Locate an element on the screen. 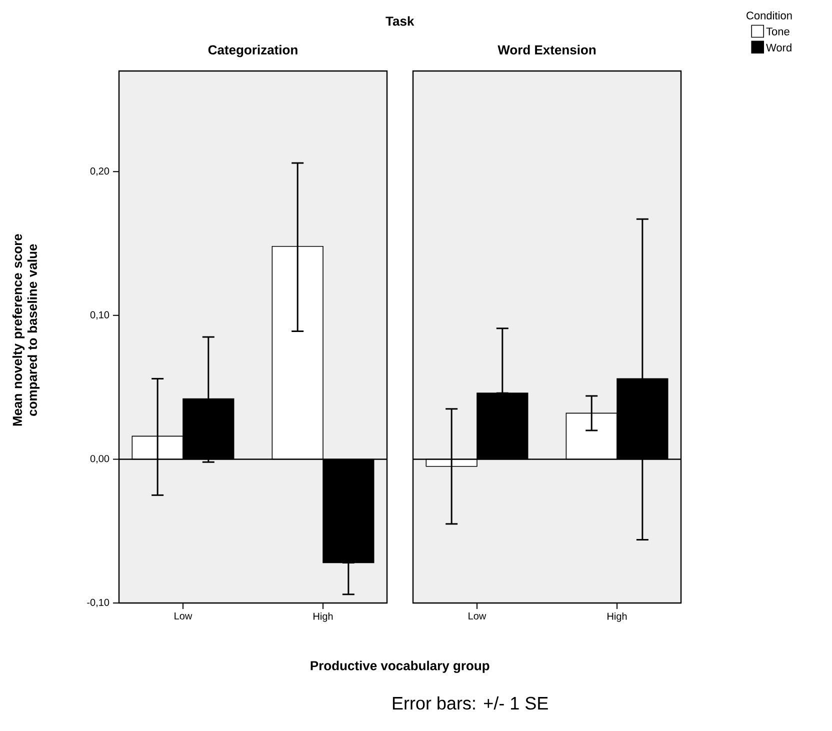  y-tick-label: 0,10 is located at coordinates (100, 315).